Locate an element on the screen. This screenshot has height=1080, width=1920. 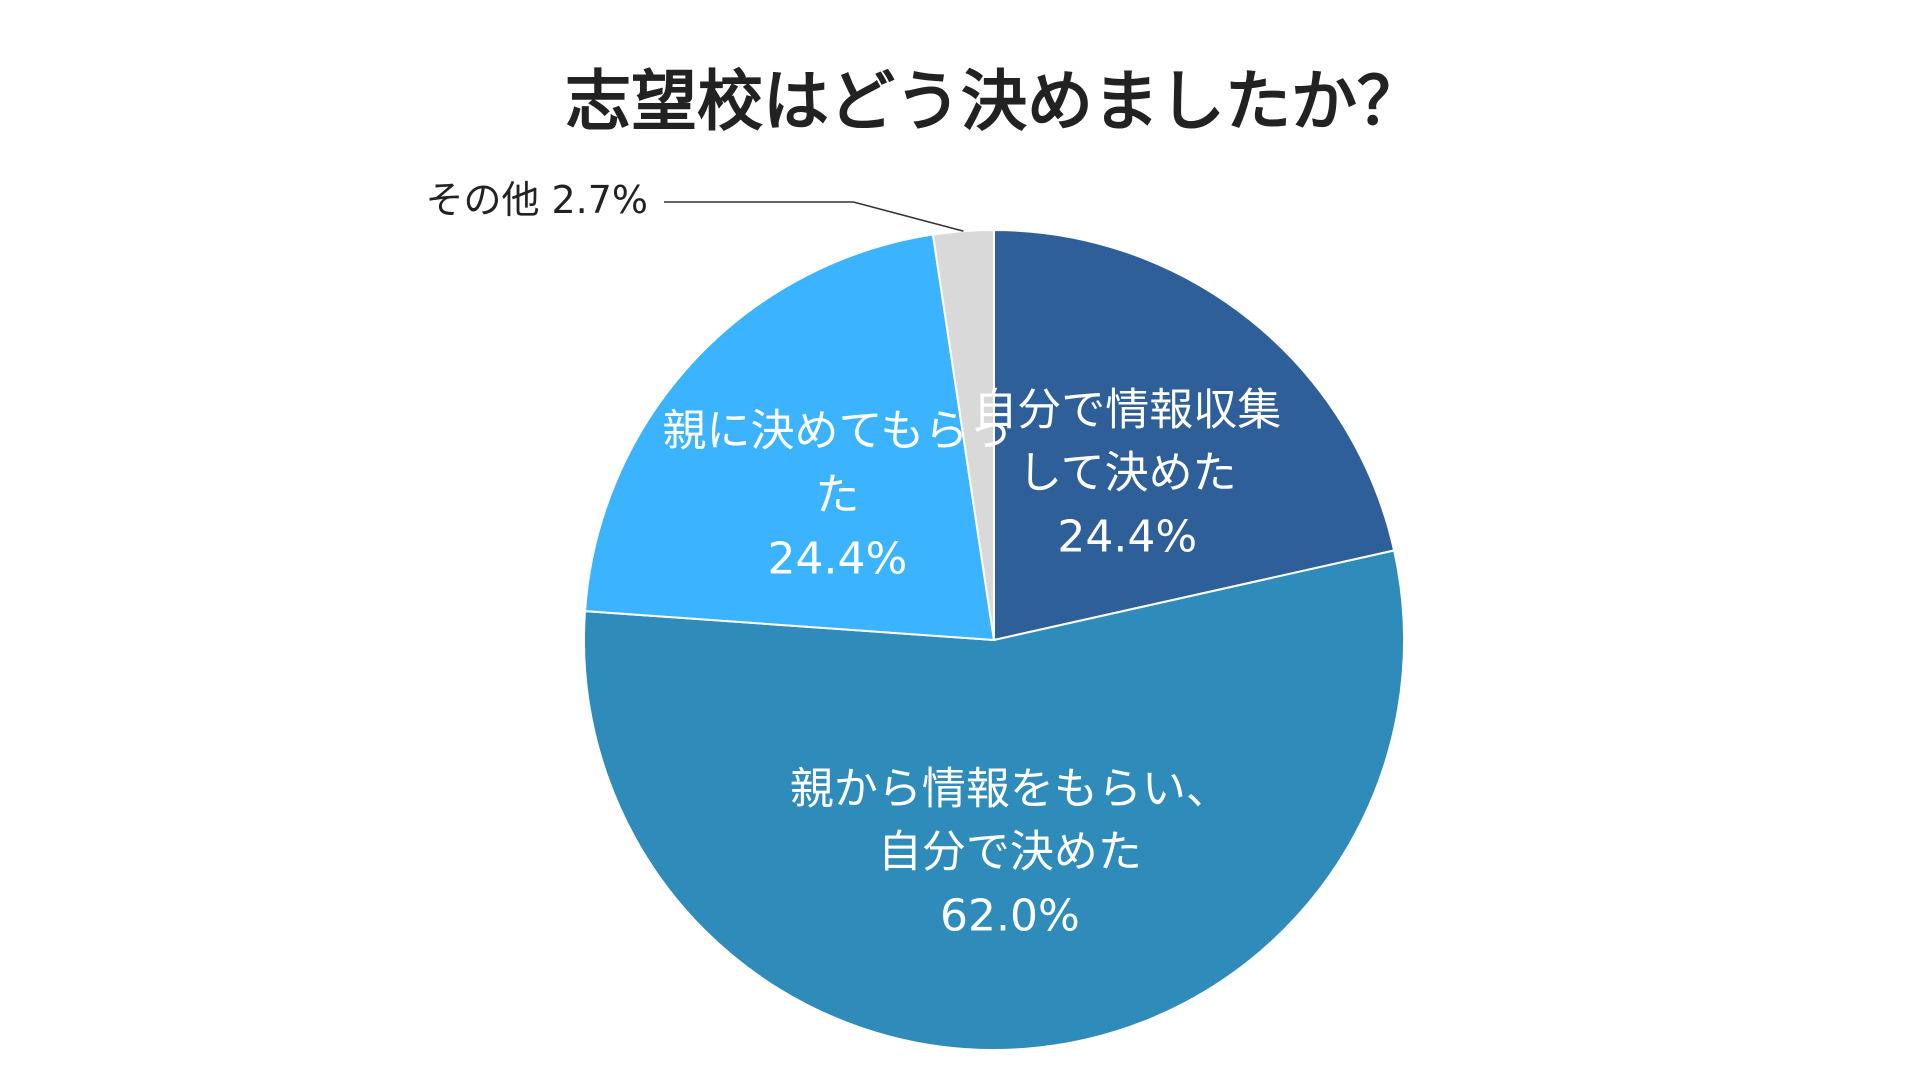
slice-name: 親から情報をもらい、自分で決めた is located at coordinates (1009, 820).